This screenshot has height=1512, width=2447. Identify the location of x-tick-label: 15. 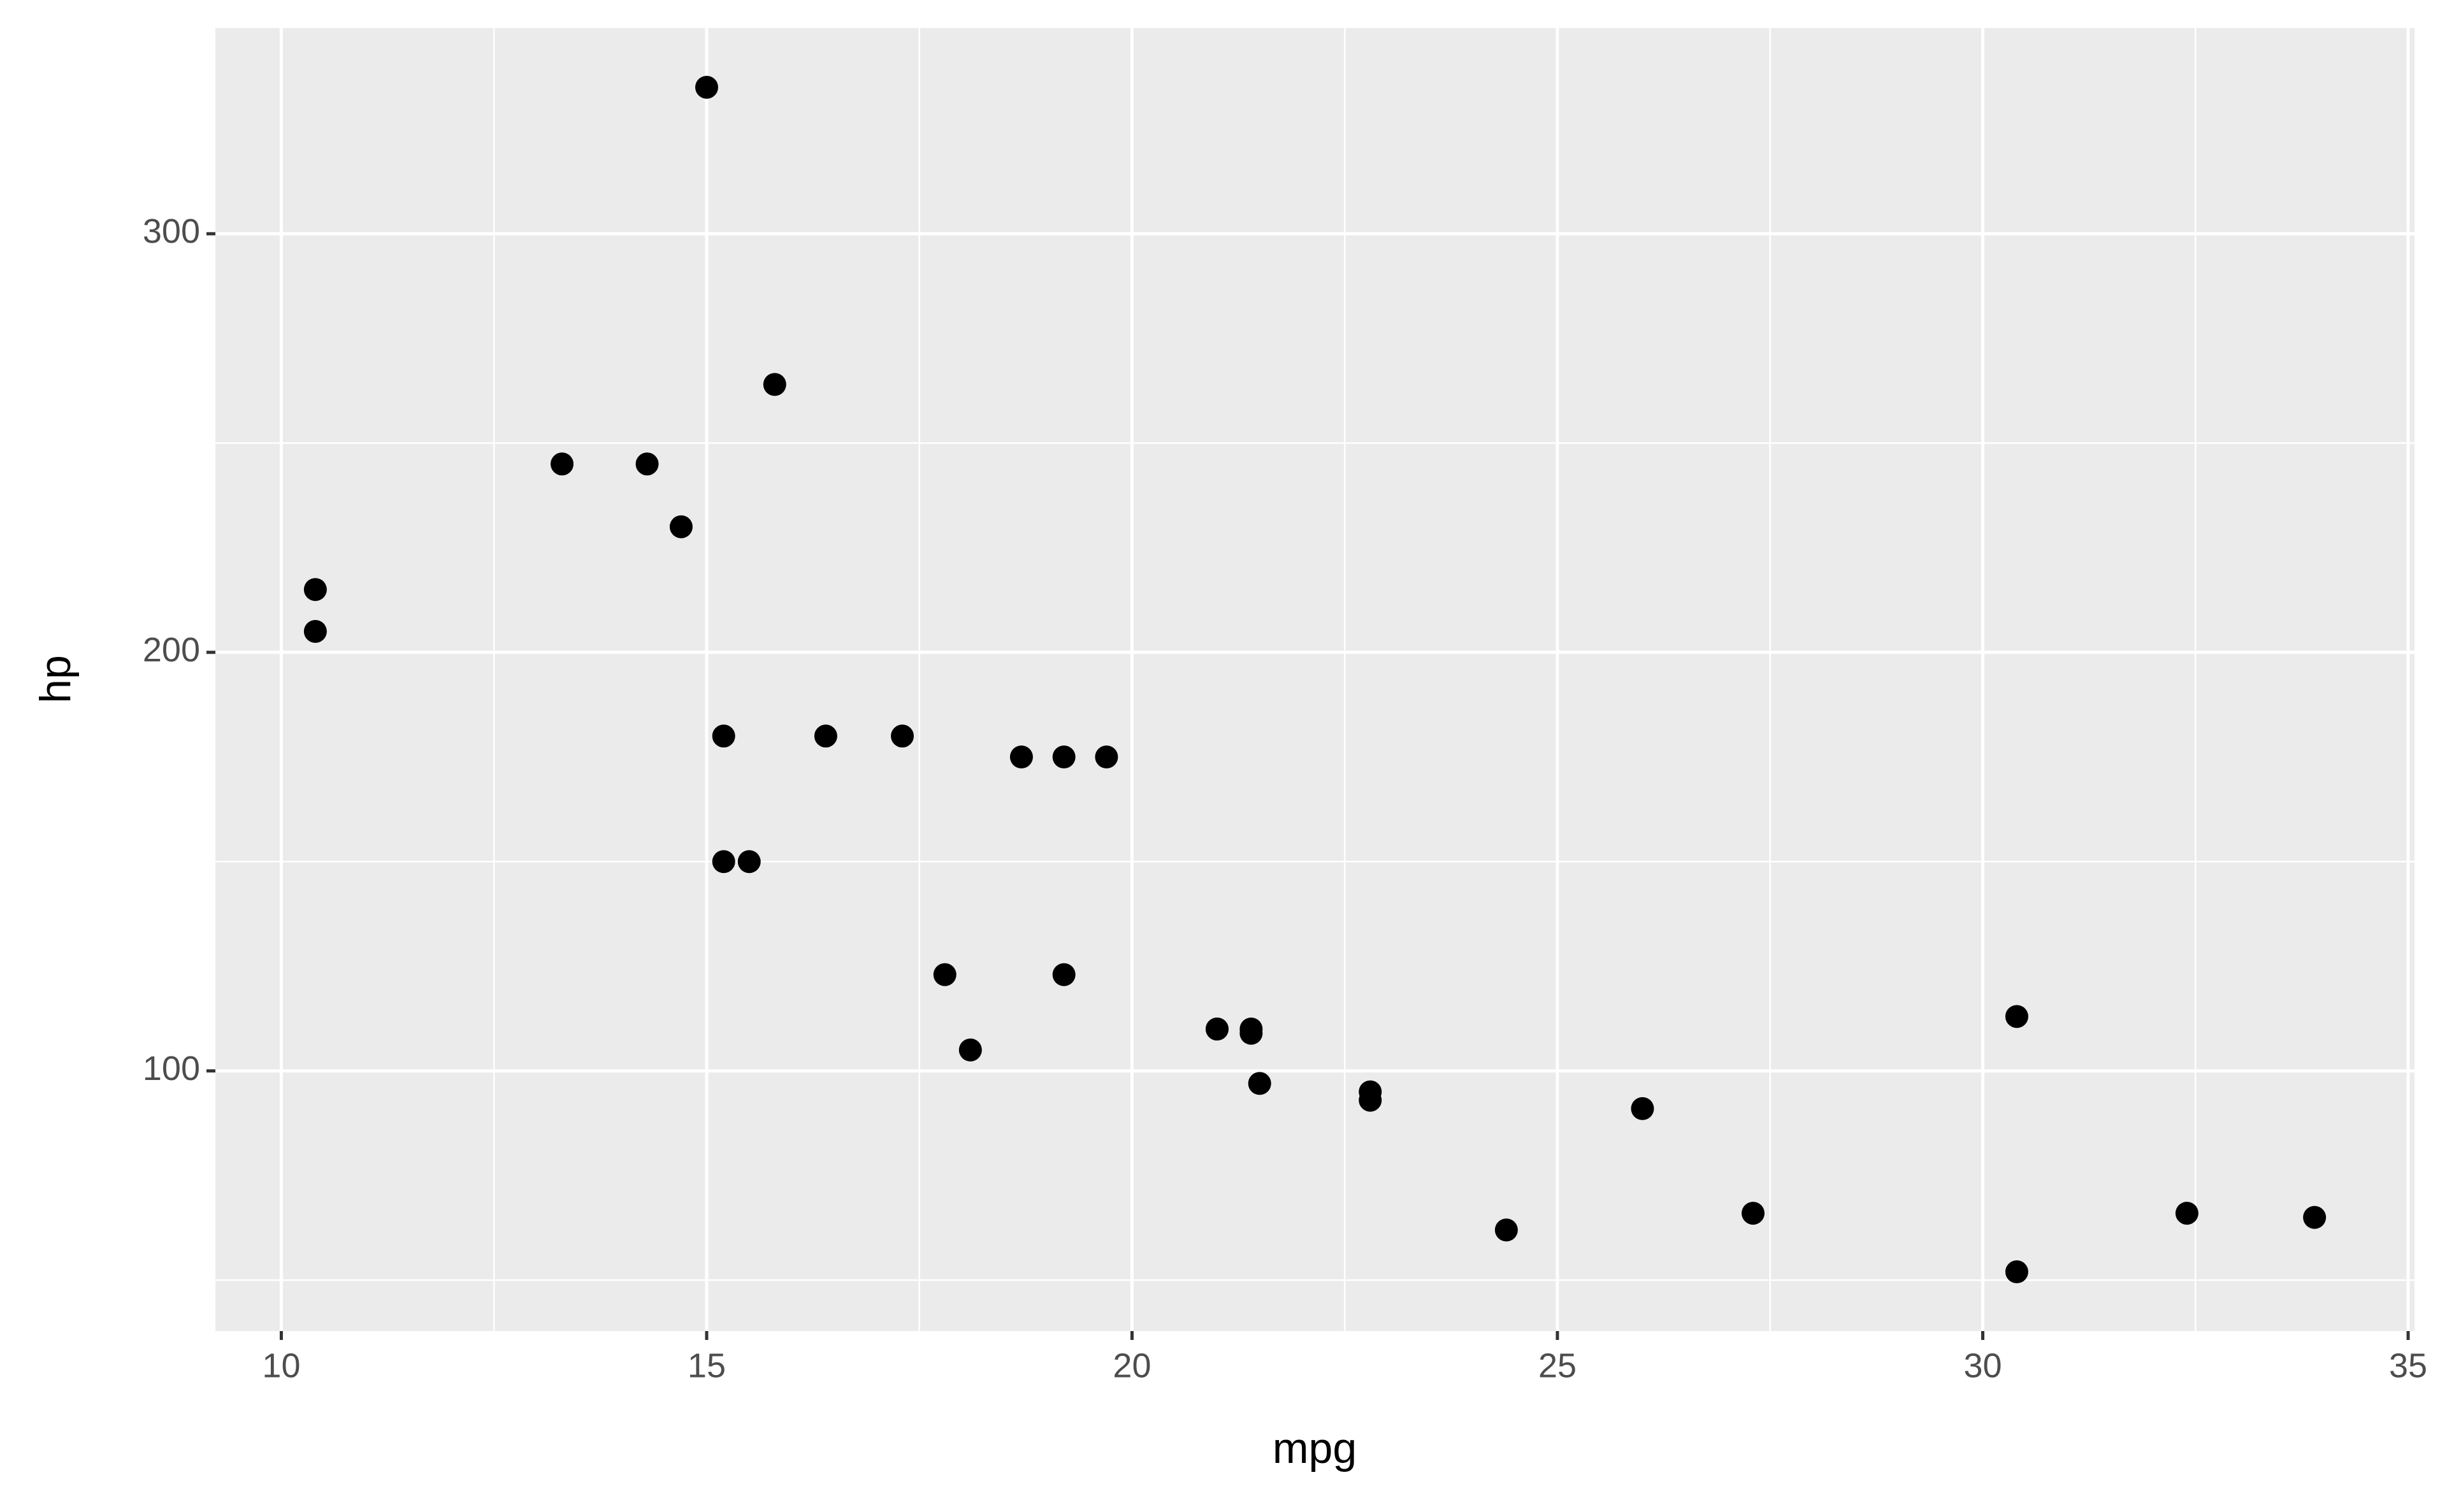
(707, 1365).